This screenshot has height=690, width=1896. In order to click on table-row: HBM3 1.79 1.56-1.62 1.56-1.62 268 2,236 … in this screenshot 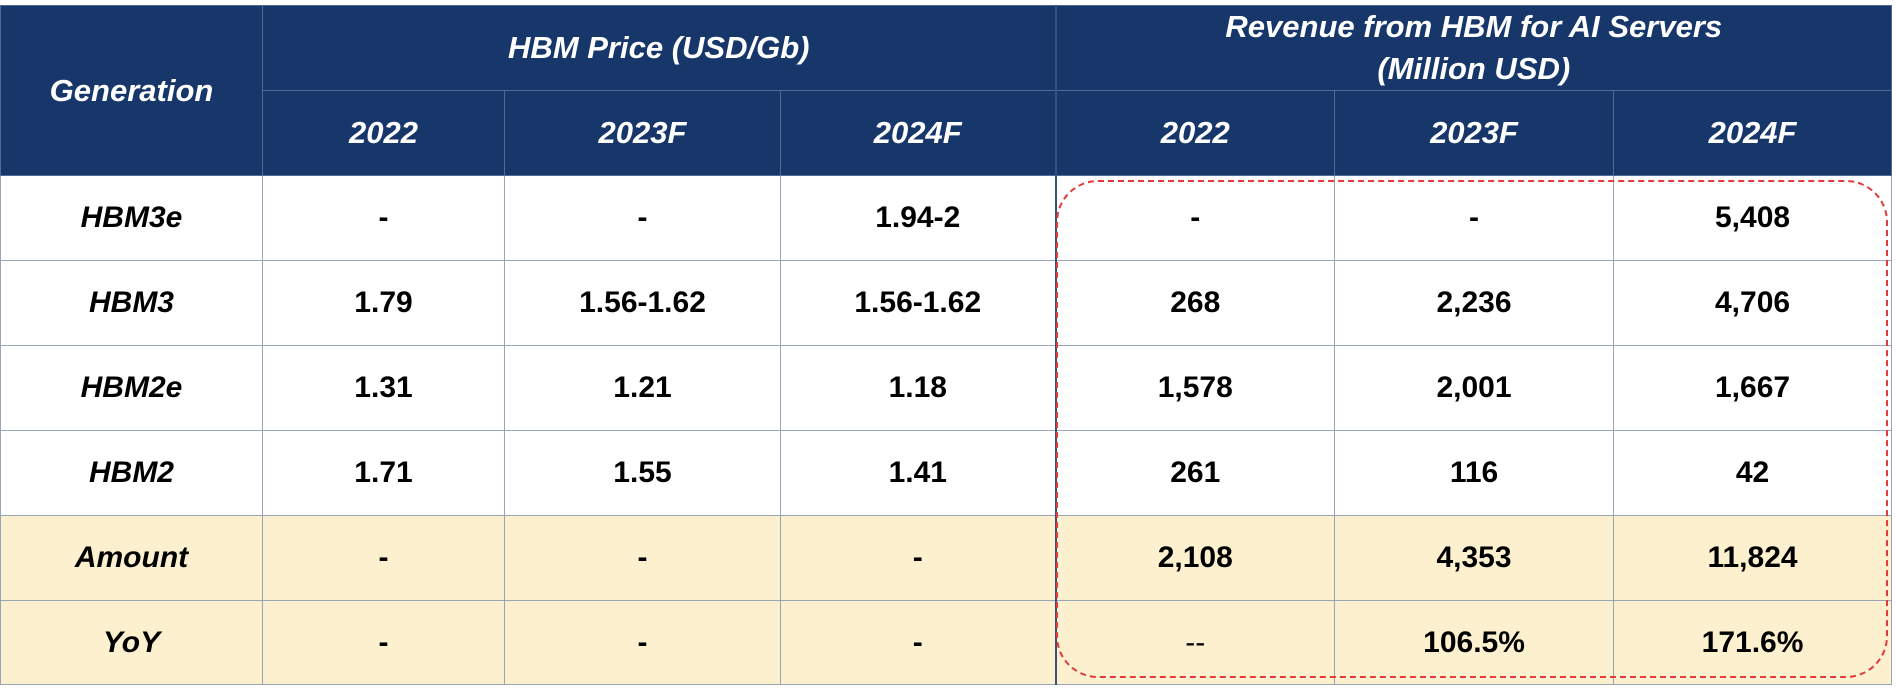, I will do `click(946, 303)`.